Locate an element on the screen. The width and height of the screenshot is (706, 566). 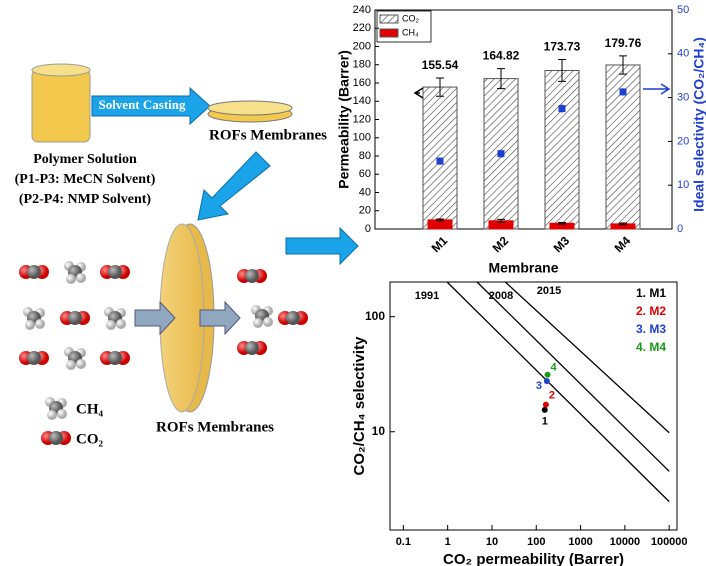
x-axis-label: CO₂ permeability (Barrer) is located at coordinates (533, 558).